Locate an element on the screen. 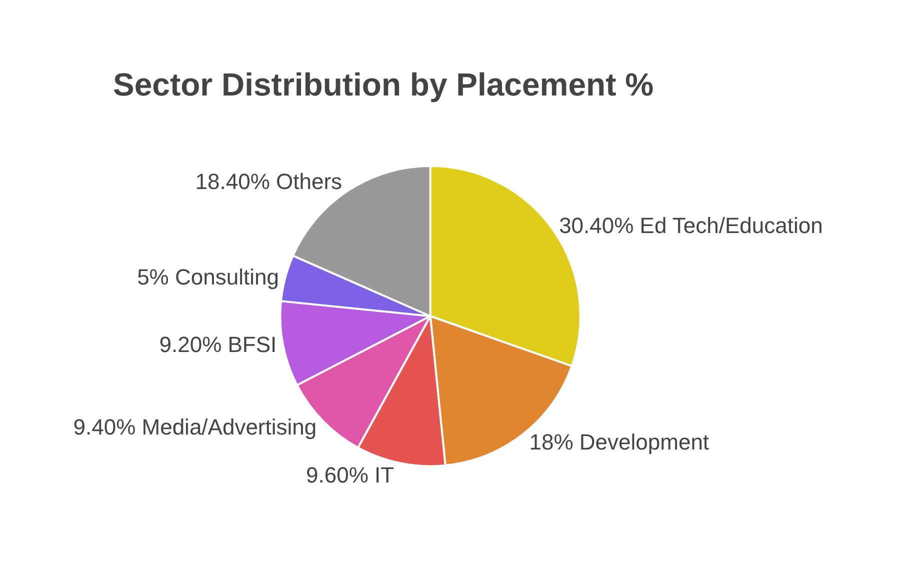 This screenshot has width=904, height=562. slice-label: 9.40% Media/Advertising is located at coordinates (195, 427).